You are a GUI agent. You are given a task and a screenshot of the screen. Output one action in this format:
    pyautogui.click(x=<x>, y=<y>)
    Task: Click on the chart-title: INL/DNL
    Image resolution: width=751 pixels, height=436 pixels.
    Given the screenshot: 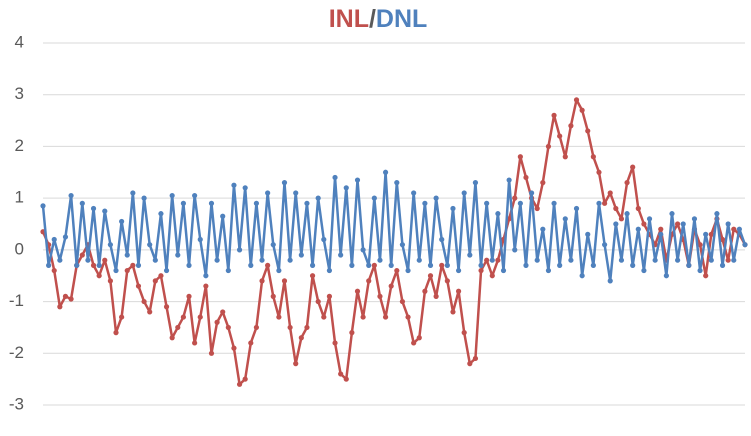 What is the action you would take?
    pyautogui.click(x=378, y=19)
    